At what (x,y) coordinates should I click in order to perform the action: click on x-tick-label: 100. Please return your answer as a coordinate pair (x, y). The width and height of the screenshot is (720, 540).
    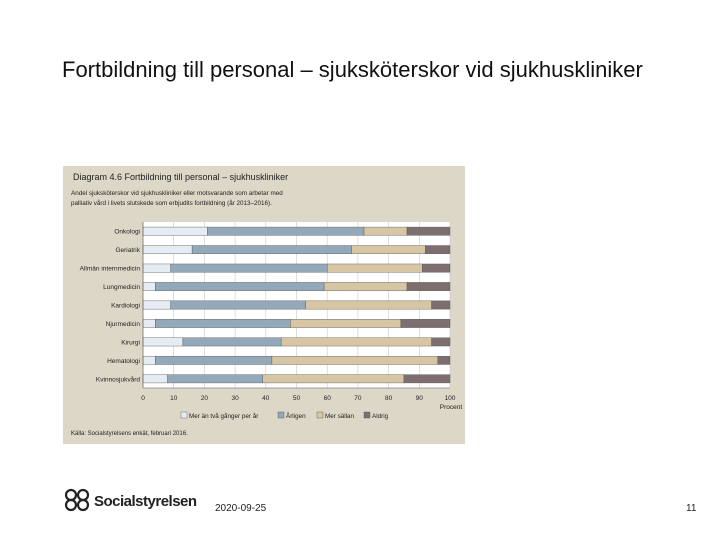
    Looking at the image, I should click on (450, 398).